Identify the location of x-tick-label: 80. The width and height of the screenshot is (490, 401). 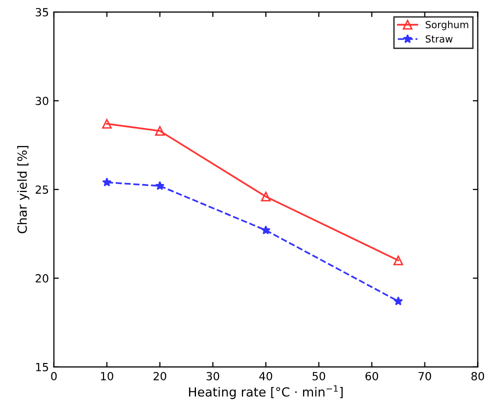
(477, 376).